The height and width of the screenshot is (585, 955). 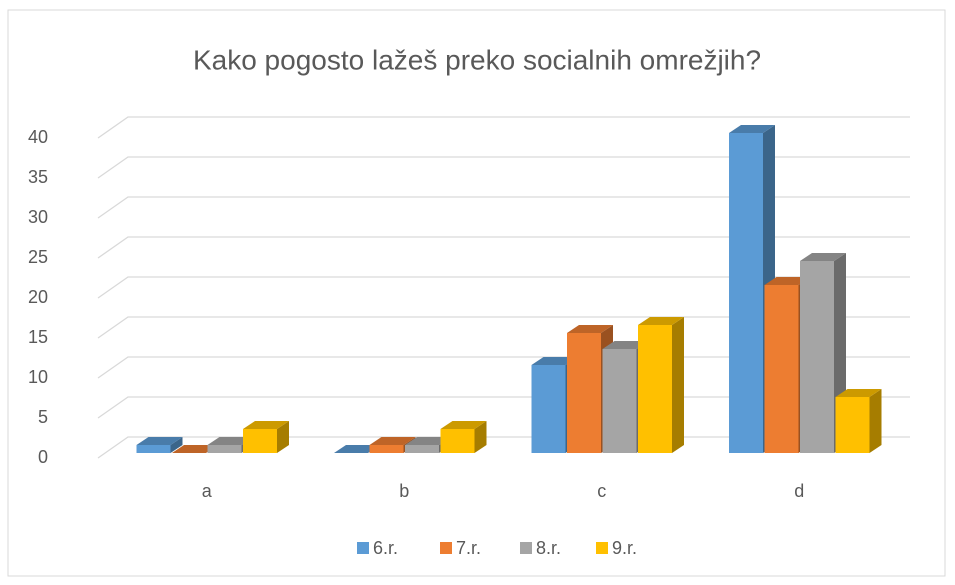 I want to click on legend-label: 6.r., so click(x=385, y=548).